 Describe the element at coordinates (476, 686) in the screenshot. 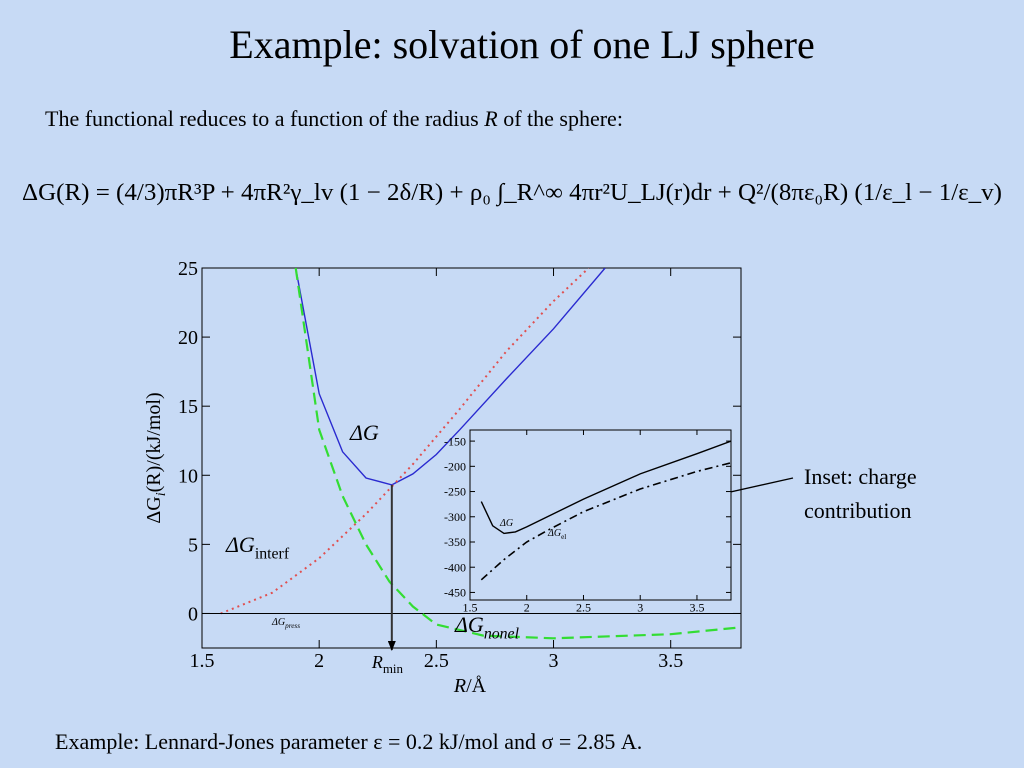

I see `x-axis-label-rest: /Å` at that location.